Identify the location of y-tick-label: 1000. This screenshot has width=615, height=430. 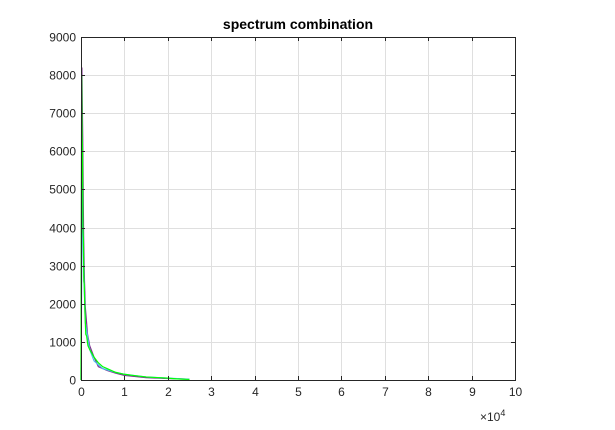
(62, 343).